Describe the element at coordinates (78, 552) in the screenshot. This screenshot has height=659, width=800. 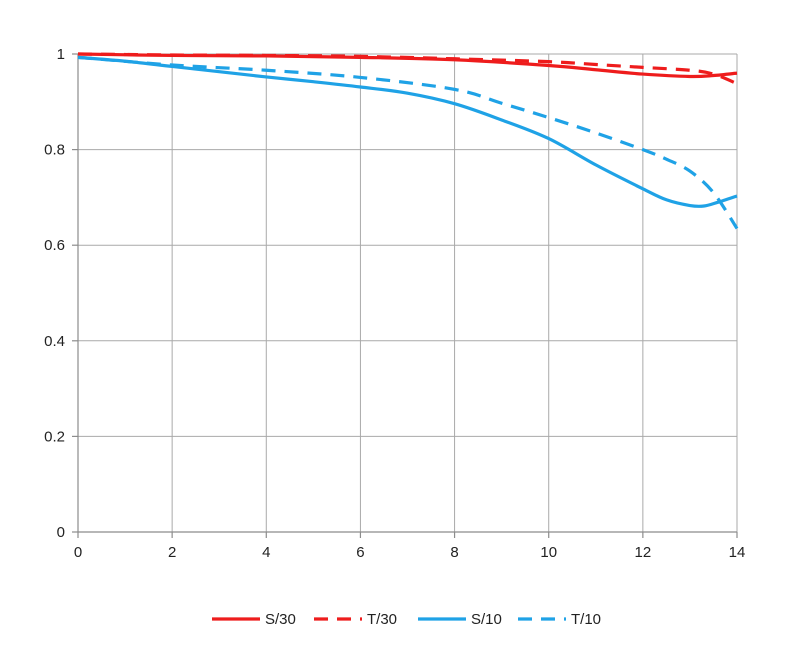
I see `x-tick-label: 0` at that location.